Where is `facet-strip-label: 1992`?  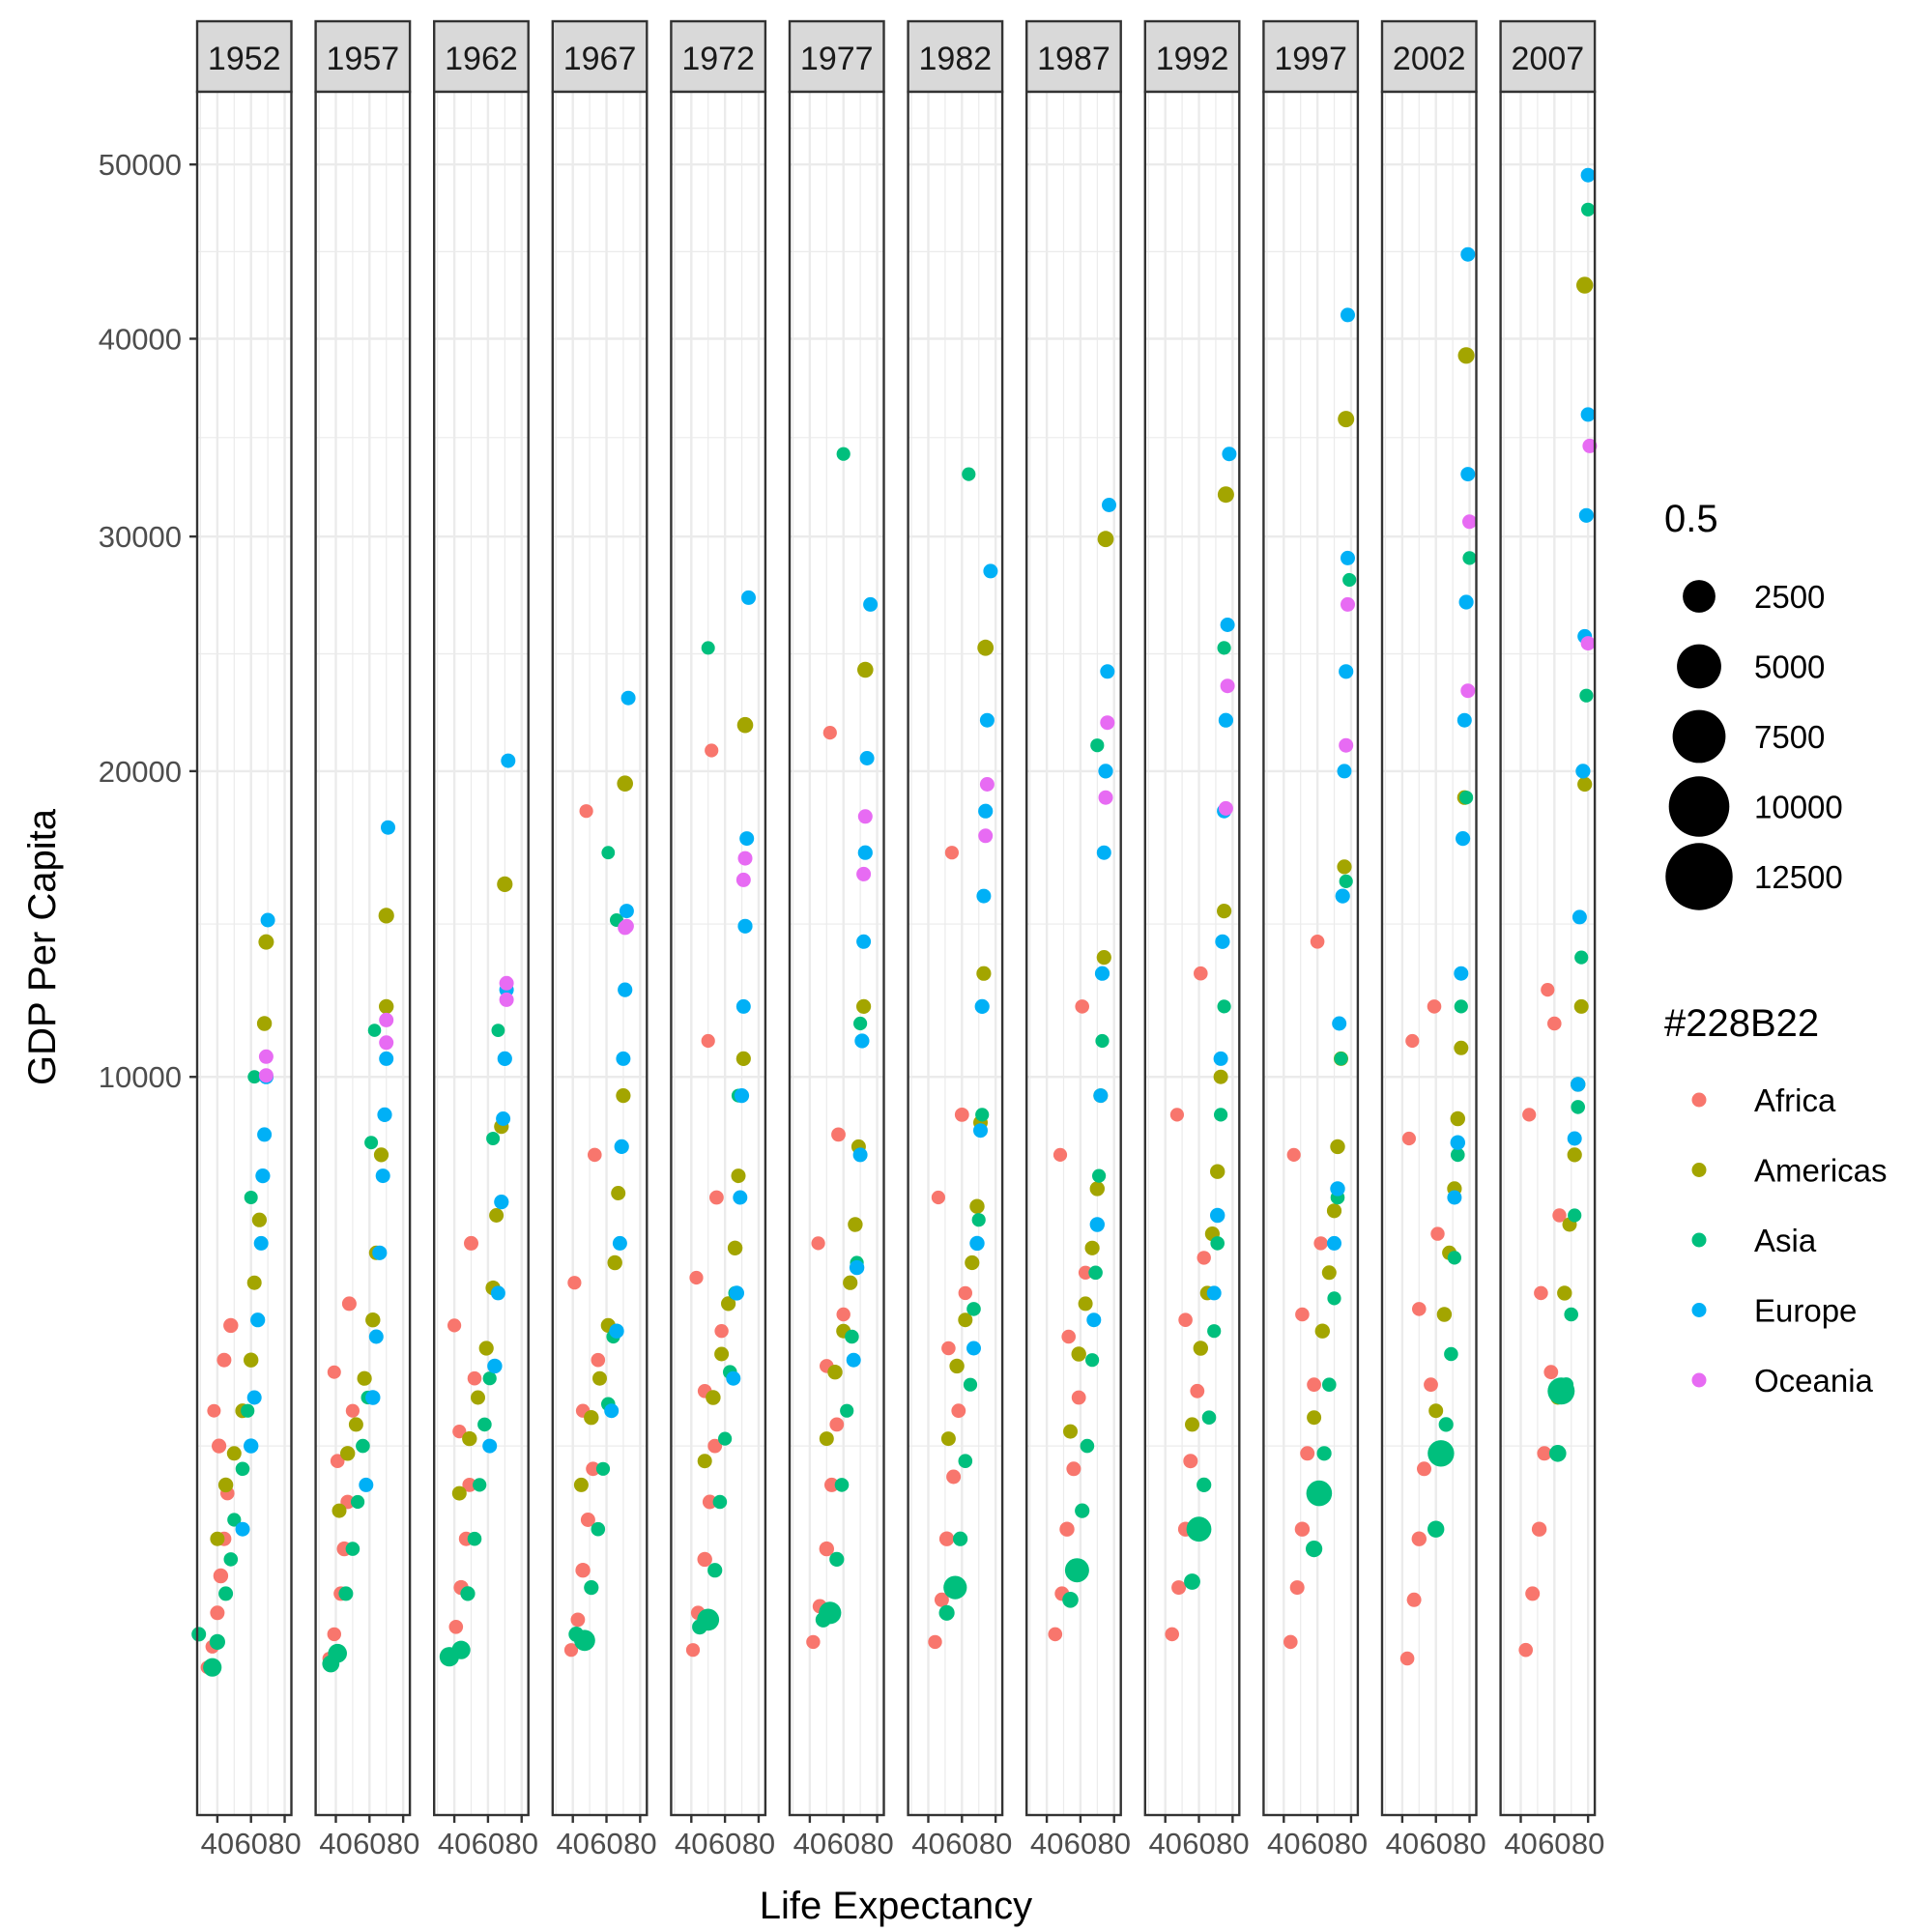 facet-strip-label: 1992 is located at coordinates (1192, 59).